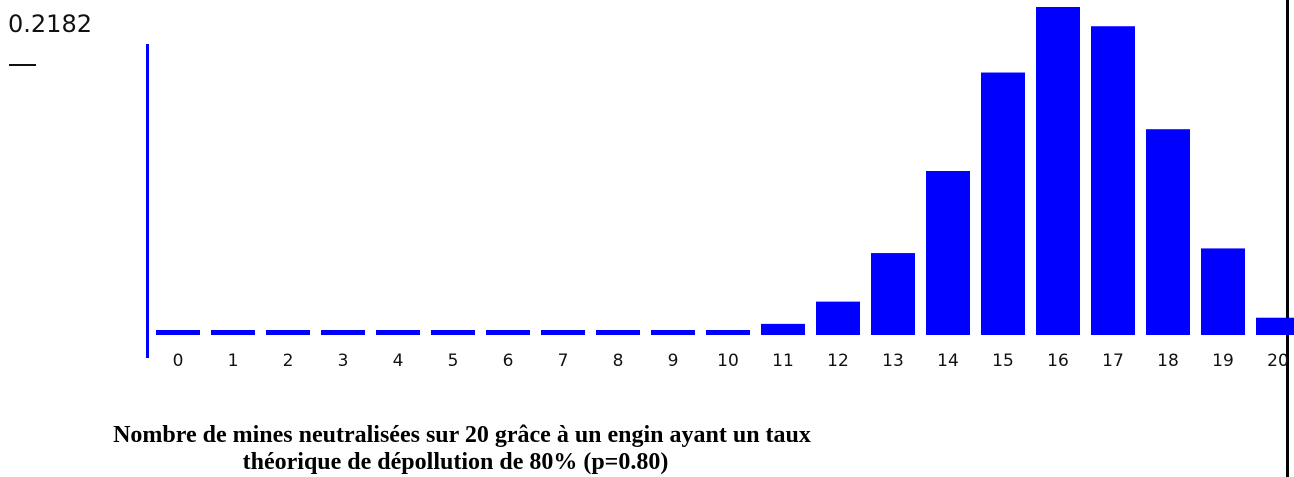 Image resolution: width=1294 pixels, height=477 pixels. What do you see at coordinates (1223, 361) in the screenshot?
I see `x-tick-label-19: 19` at bounding box center [1223, 361].